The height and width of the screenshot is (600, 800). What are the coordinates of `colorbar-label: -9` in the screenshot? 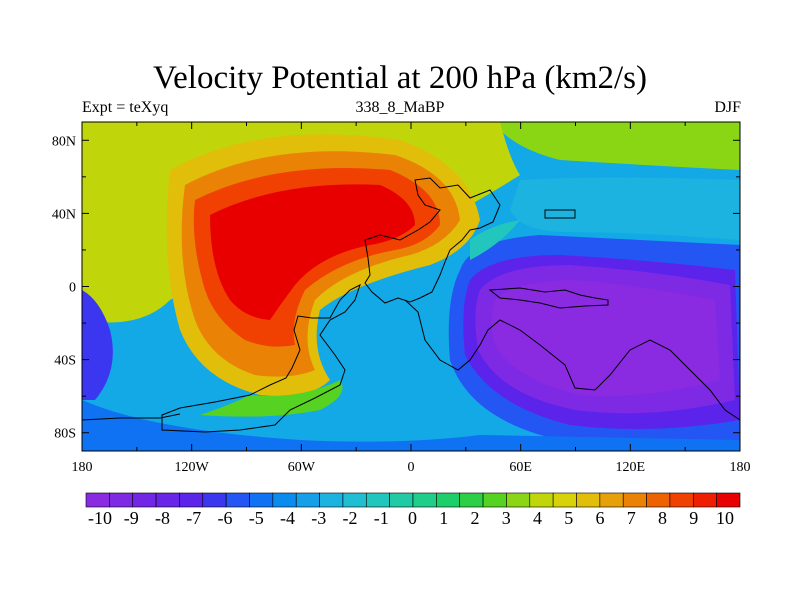 It's located at (131, 518).